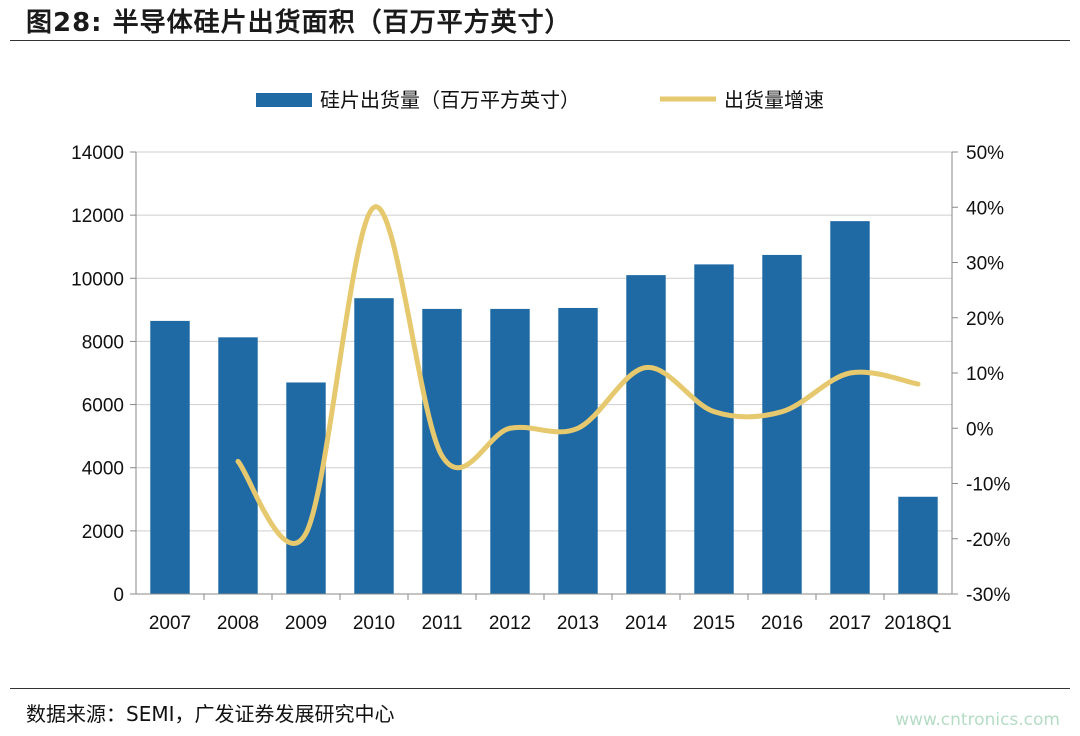 The height and width of the screenshot is (736, 1080). What do you see at coordinates (97, 153) in the screenshot?
I see `left-tick-label: 14000` at bounding box center [97, 153].